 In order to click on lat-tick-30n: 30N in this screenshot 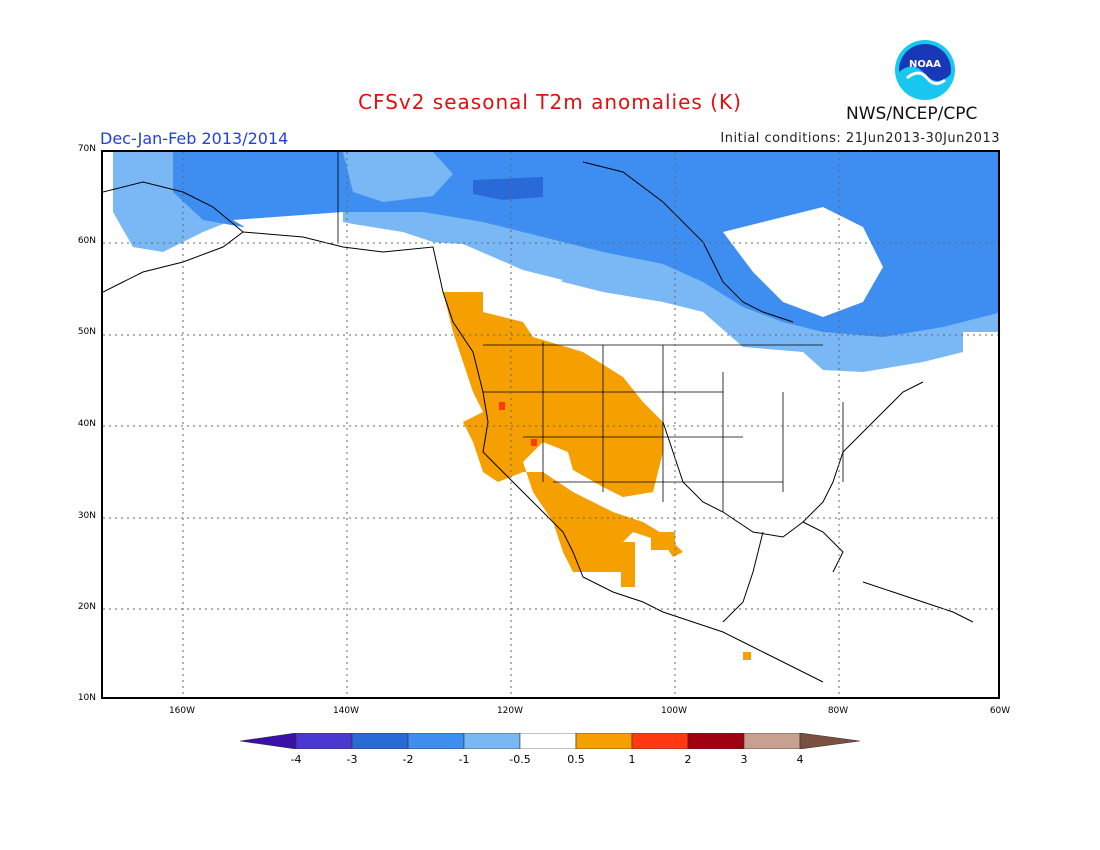, I will do `click(86, 516)`.